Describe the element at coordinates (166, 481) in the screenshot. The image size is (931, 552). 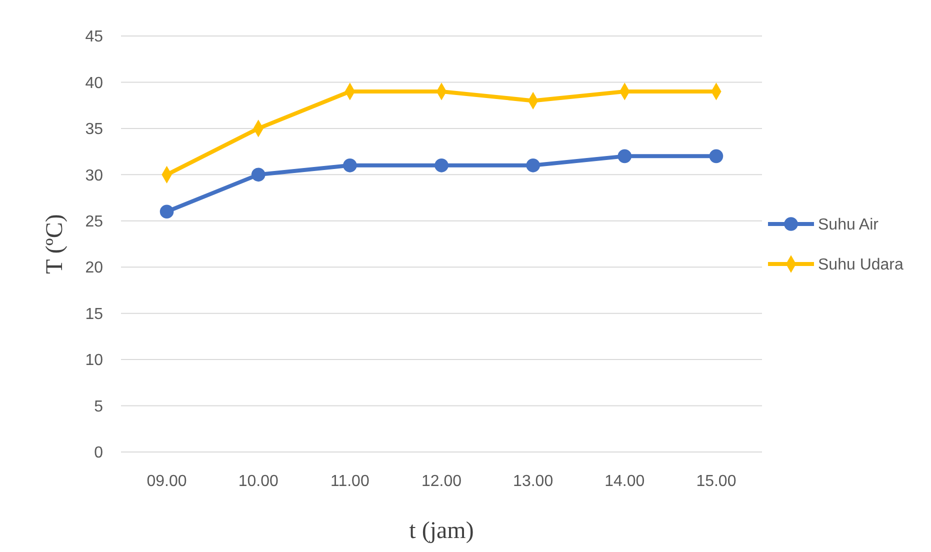
I see `x-tick-label: 09.00` at that location.